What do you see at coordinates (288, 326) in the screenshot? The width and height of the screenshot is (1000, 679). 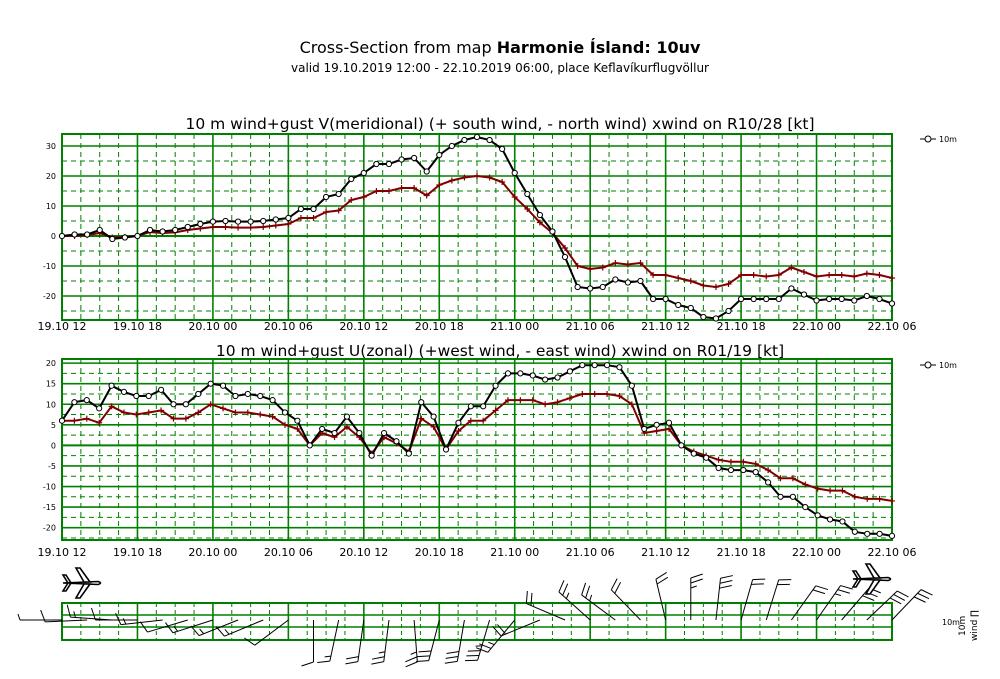 I see `x-tick-label: 20.10 06` at bounding box center [288, 326].